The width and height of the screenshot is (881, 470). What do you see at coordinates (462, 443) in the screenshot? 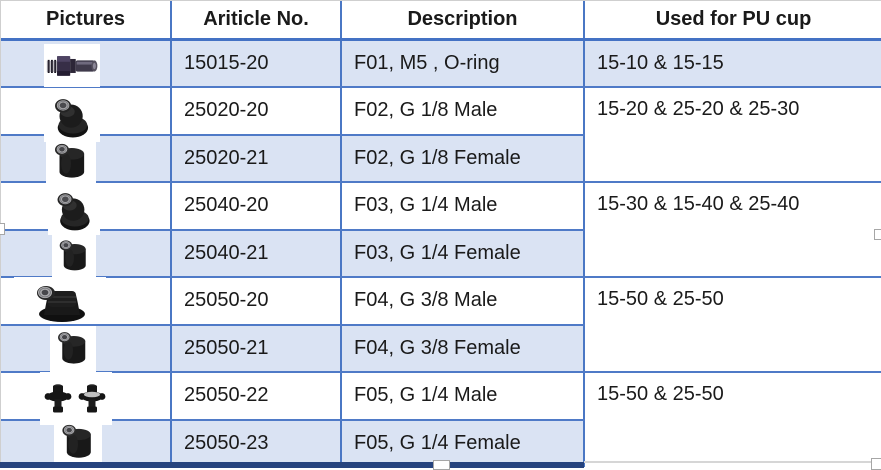
I see `description-cell: F05, G 1/4 Female` at bounding box center [462, 443].